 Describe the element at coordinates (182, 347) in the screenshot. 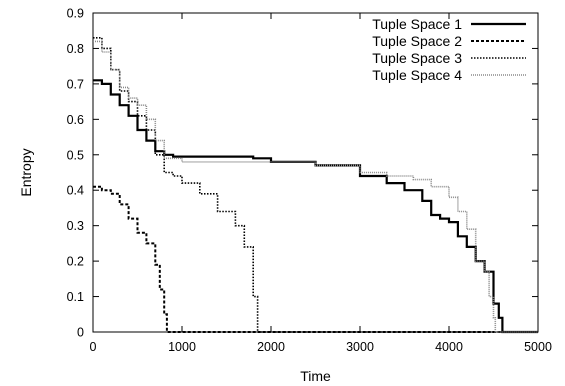

I see `x-tick-label: 1000` at that location.